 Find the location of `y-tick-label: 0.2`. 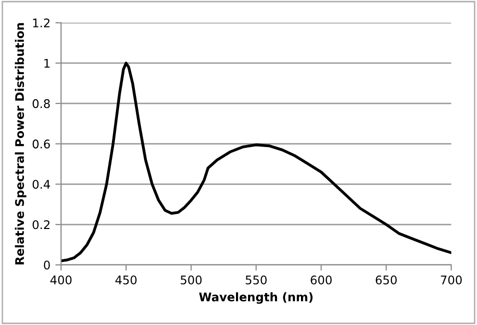

y-tick-label: 0.2 is located at coordinates (41, 225).